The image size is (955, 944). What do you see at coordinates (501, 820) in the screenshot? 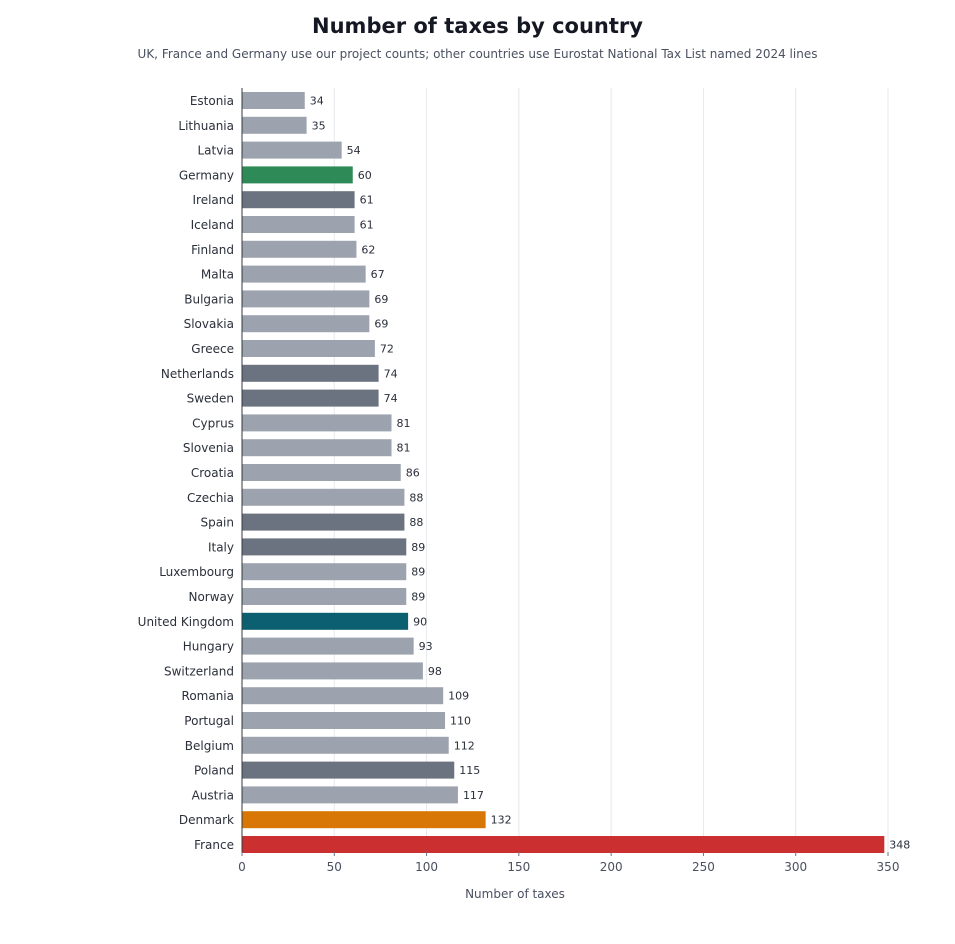
I see `value-label: 132` at bounding box center [501, 820].